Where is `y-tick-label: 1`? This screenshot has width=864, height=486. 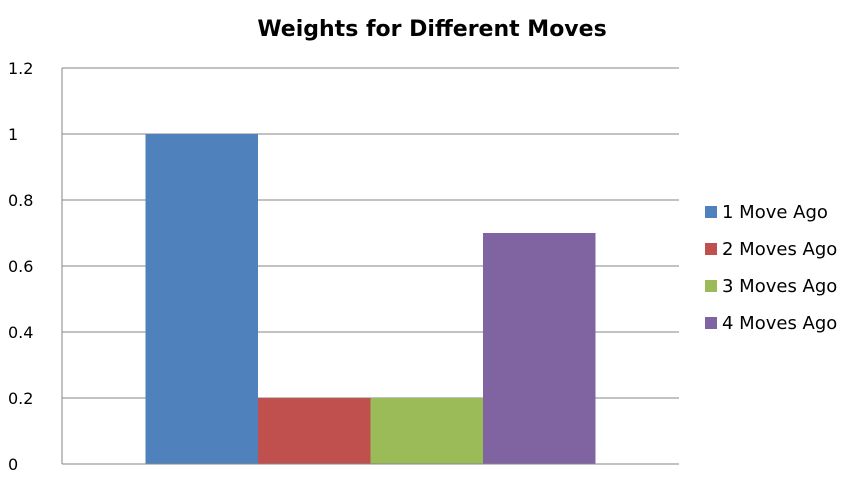 y-tick-label: 1 is located at coordinates (13, 134).